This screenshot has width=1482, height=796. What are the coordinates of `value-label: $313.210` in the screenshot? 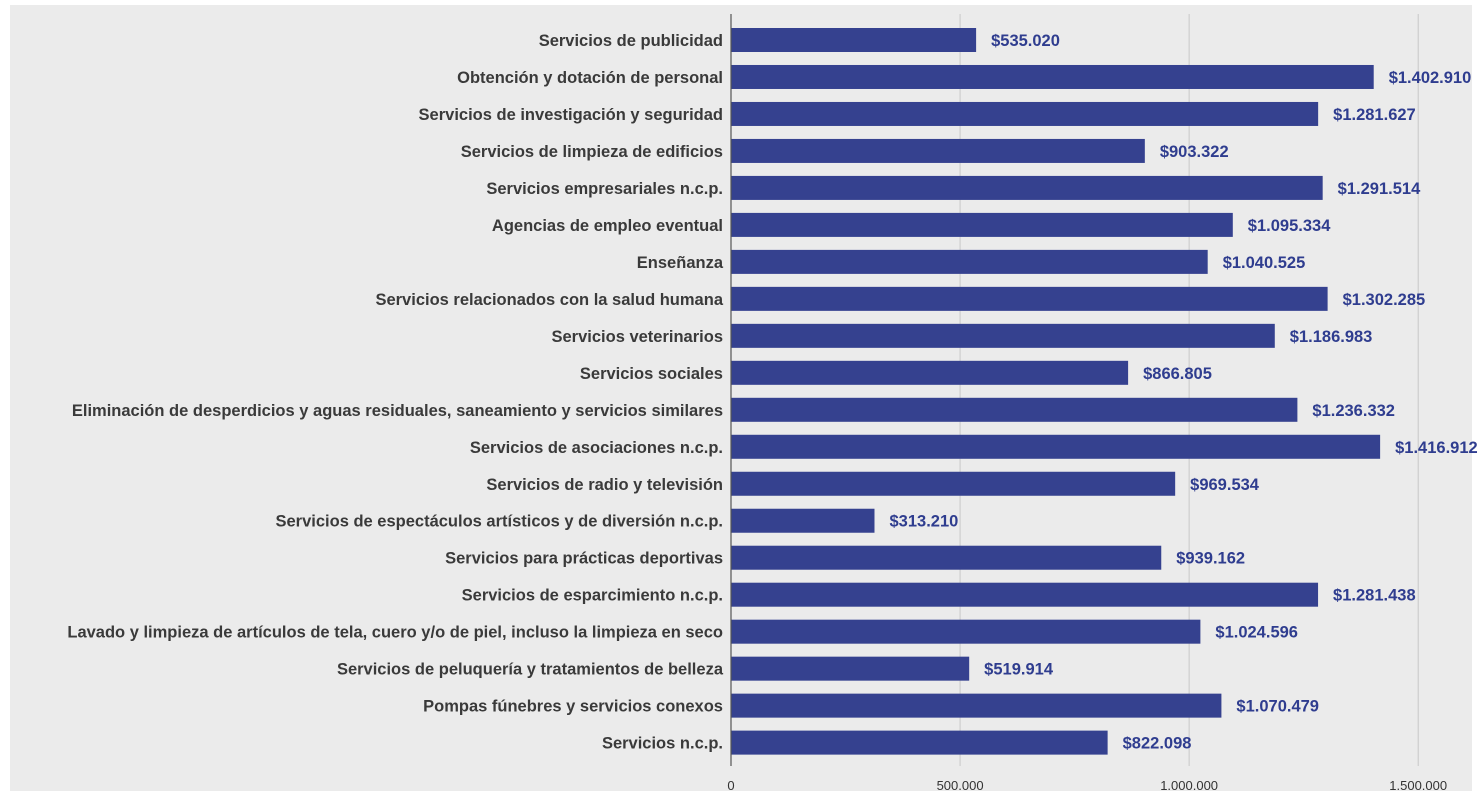 It's located at (923, 522).